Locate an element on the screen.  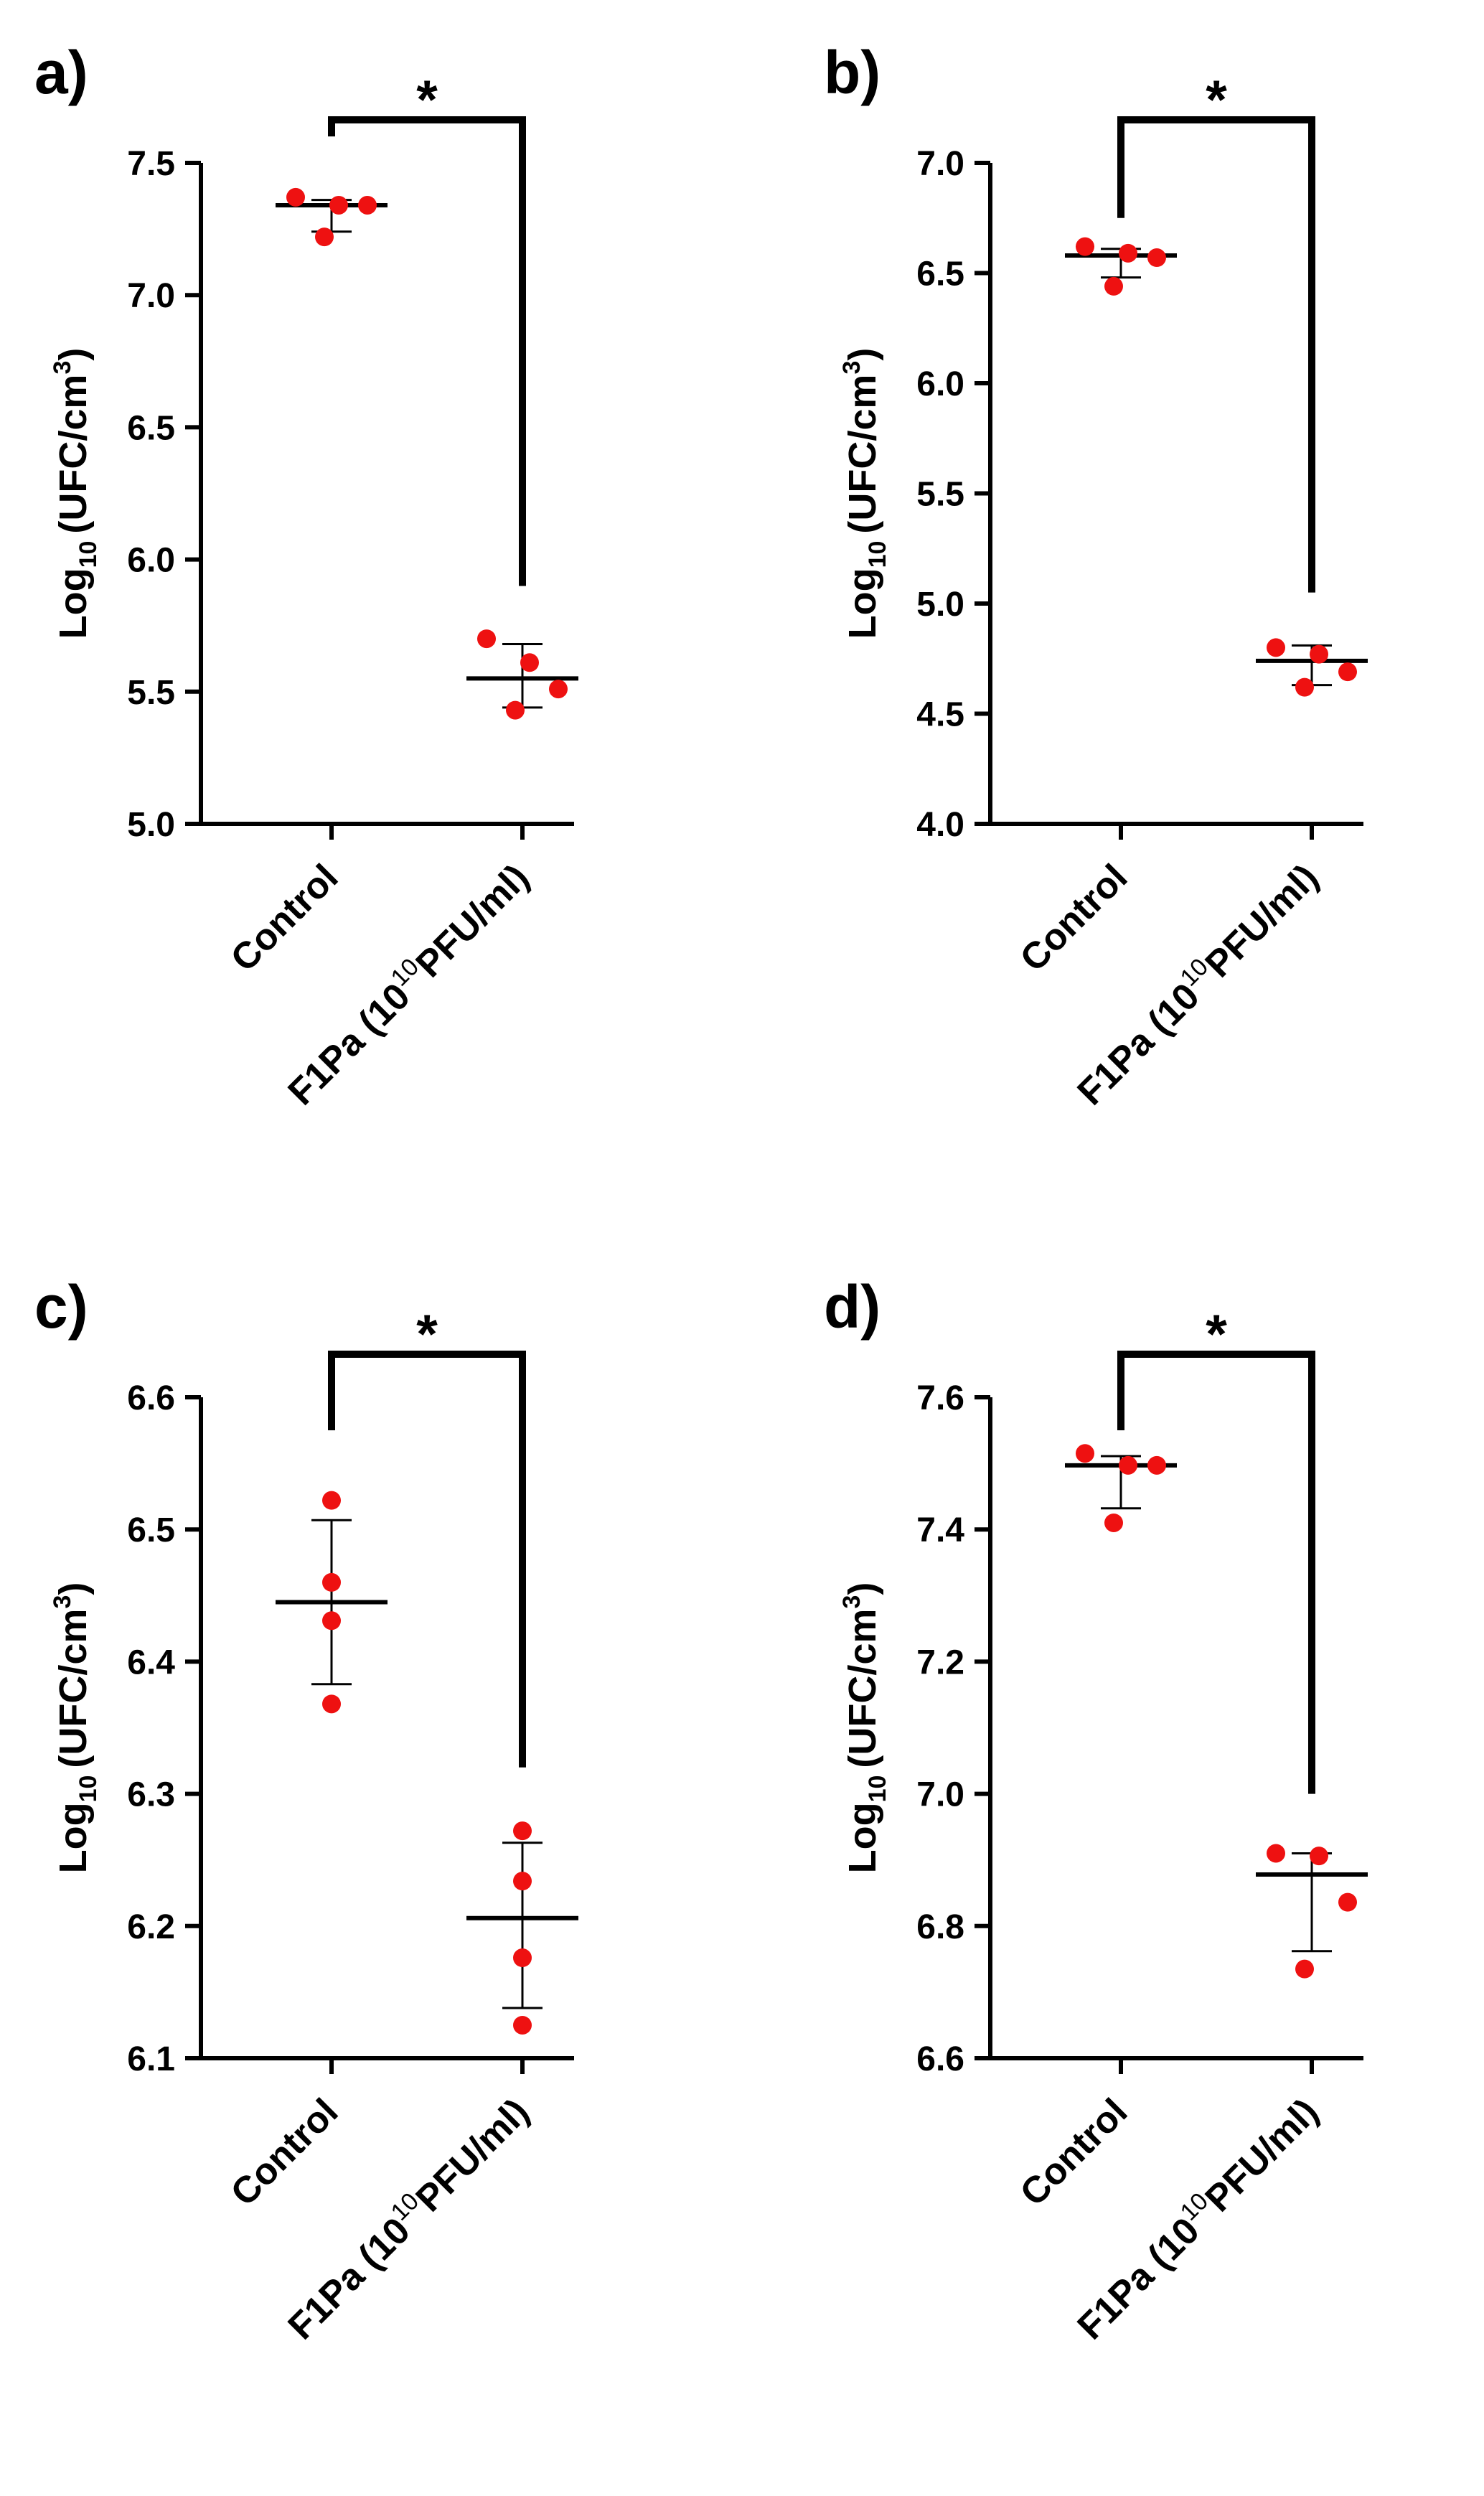
y-tick-label: 6.4 is located at coordinates (151, 1662).